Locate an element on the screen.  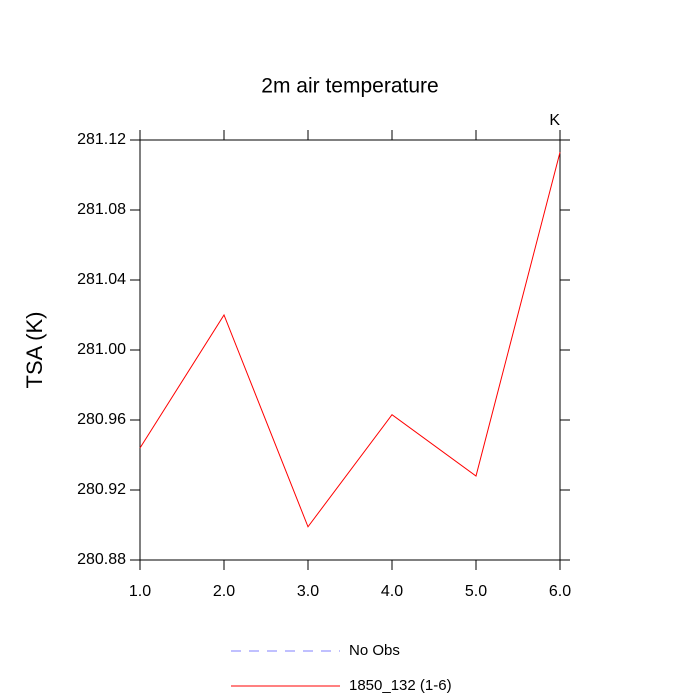
y-tick-label: 281.08 is located at coordinates (101, 209).